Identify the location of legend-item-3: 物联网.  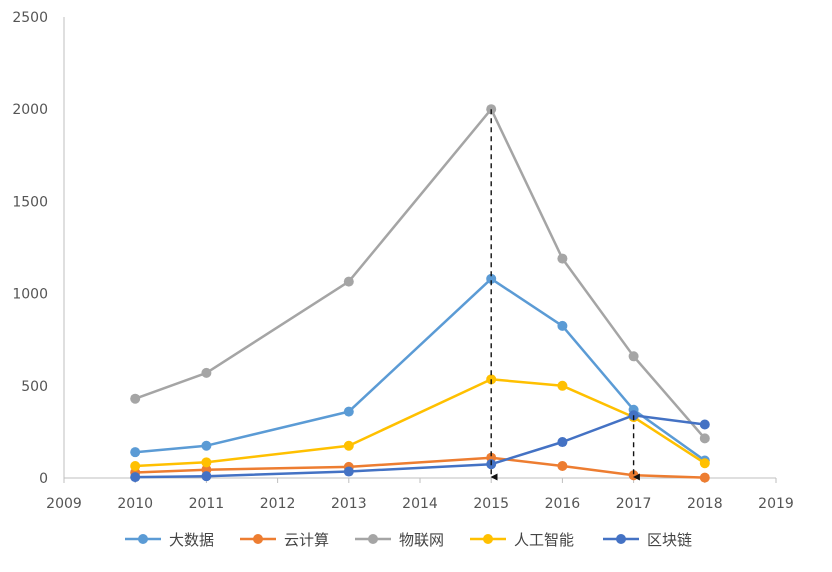
(399, 540).